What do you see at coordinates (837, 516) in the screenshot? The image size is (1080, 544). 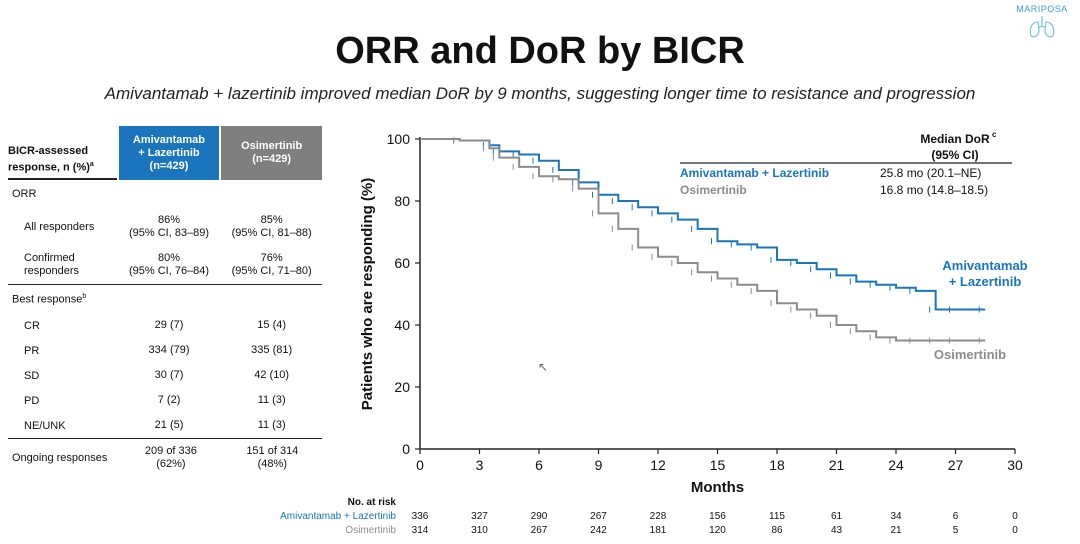 I see `risk-value: 61` at bounding box center [837, 516].